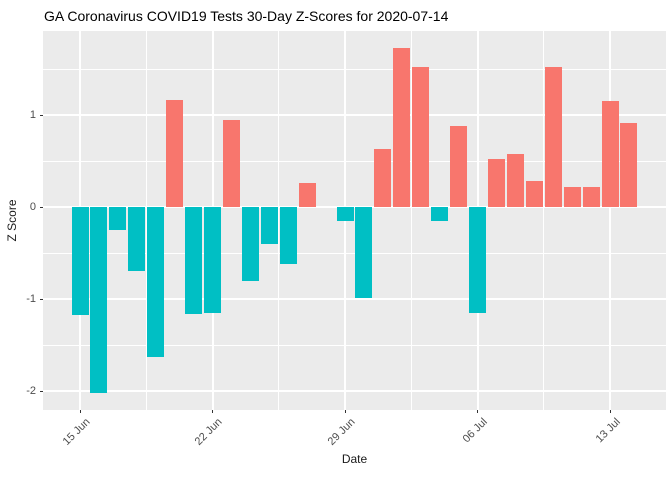 The image size is (672, 480). I want to click on x-tick-label: 29 Jun, so click(341, 432).